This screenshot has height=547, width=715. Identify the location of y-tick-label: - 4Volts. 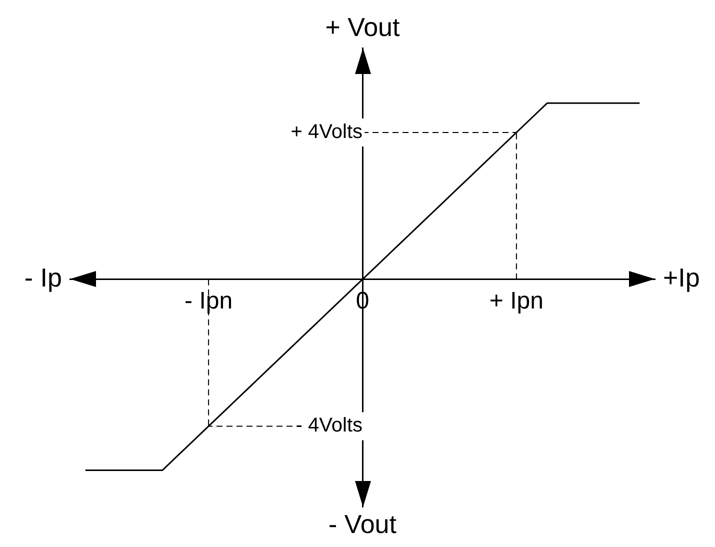
(329, 425).